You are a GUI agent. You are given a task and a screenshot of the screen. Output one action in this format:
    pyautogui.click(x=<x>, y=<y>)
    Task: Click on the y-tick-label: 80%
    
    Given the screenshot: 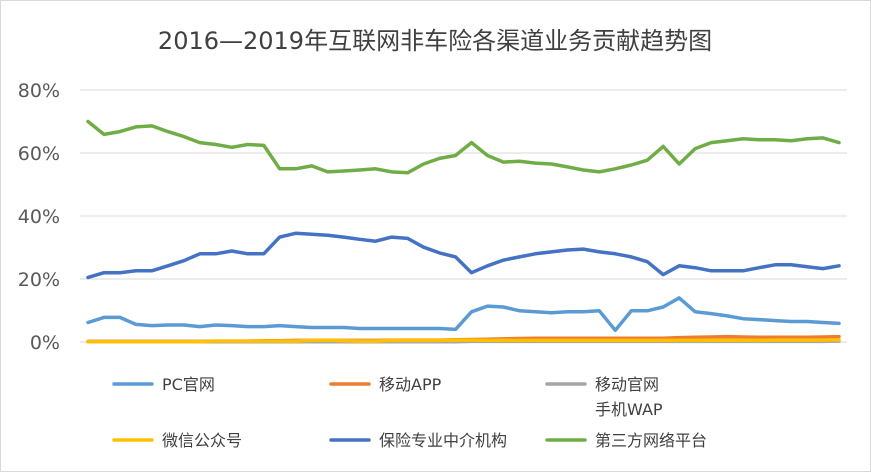 What is the action you would take?
    pyautogui.click(x=39, y=91)
    